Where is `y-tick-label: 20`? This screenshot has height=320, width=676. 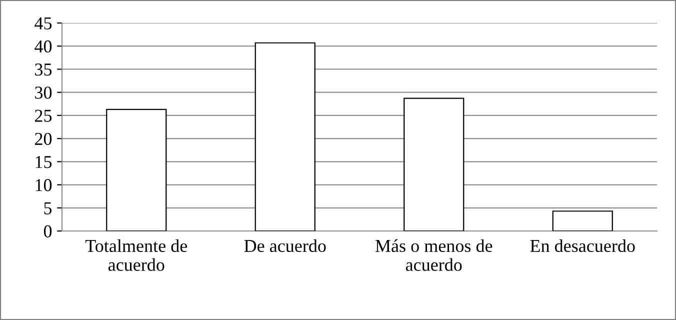
y-tick-label: 20 is located at coordinates (43, 138).